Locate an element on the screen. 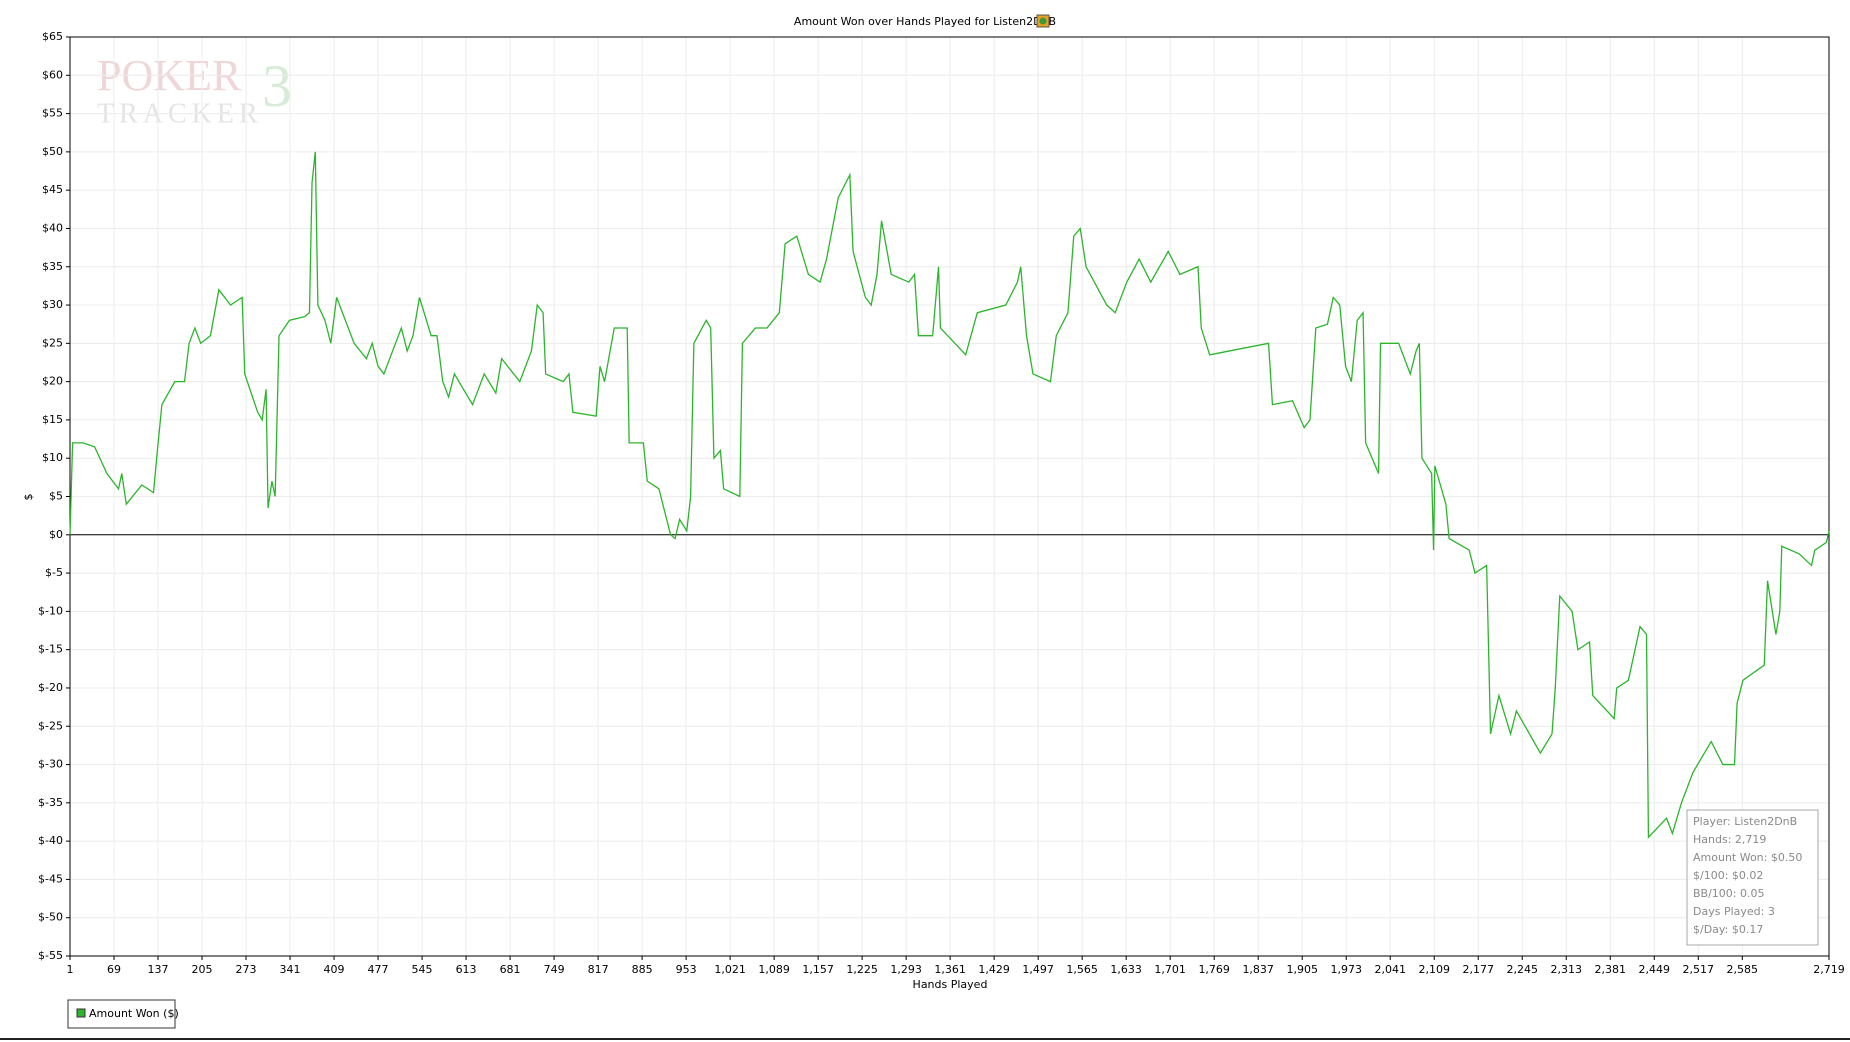  y-tick-label: $-35 is located at coordinates (50, 802).